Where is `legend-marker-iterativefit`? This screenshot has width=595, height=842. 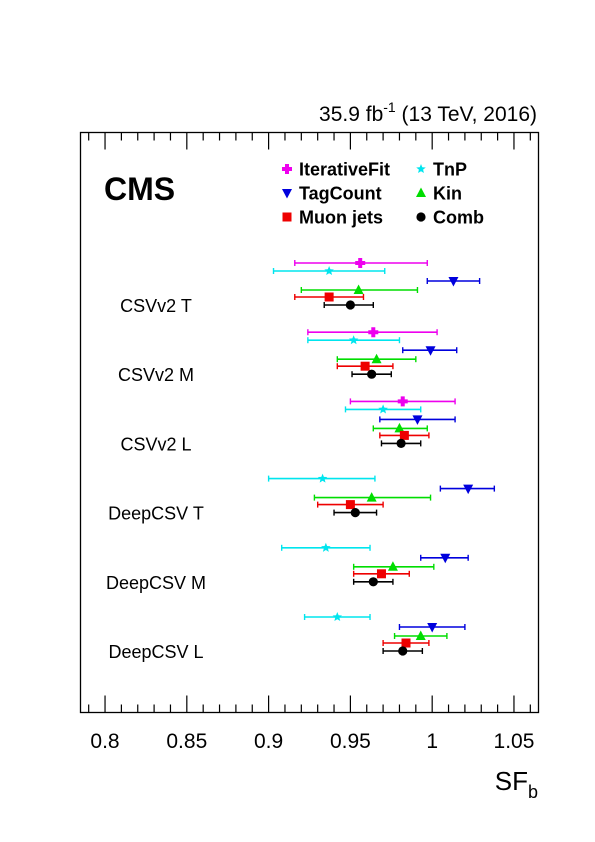 legend-marker-iterativefit is located at coordinates (287, 169).